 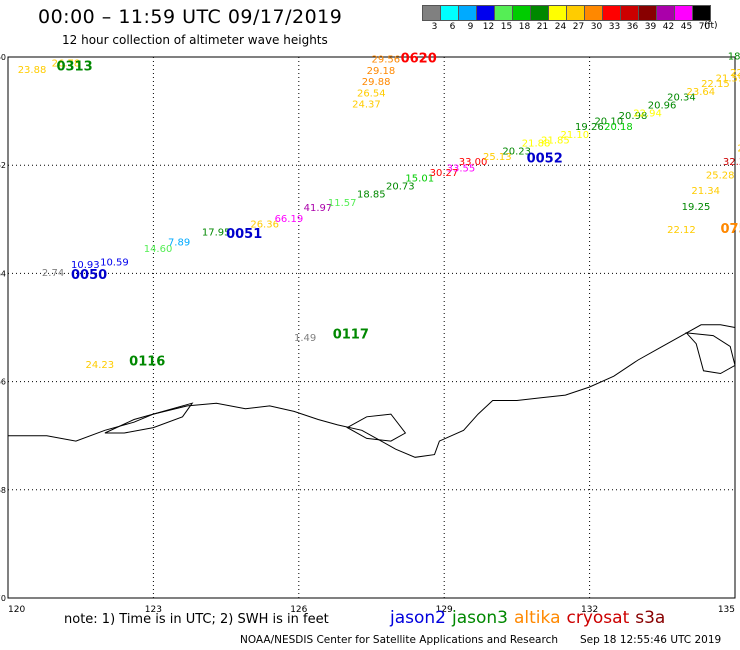 What do you see at coordinates (376, 427) in the screenshot?
I see `coastline-inlet` at bounding box center [376, 427].